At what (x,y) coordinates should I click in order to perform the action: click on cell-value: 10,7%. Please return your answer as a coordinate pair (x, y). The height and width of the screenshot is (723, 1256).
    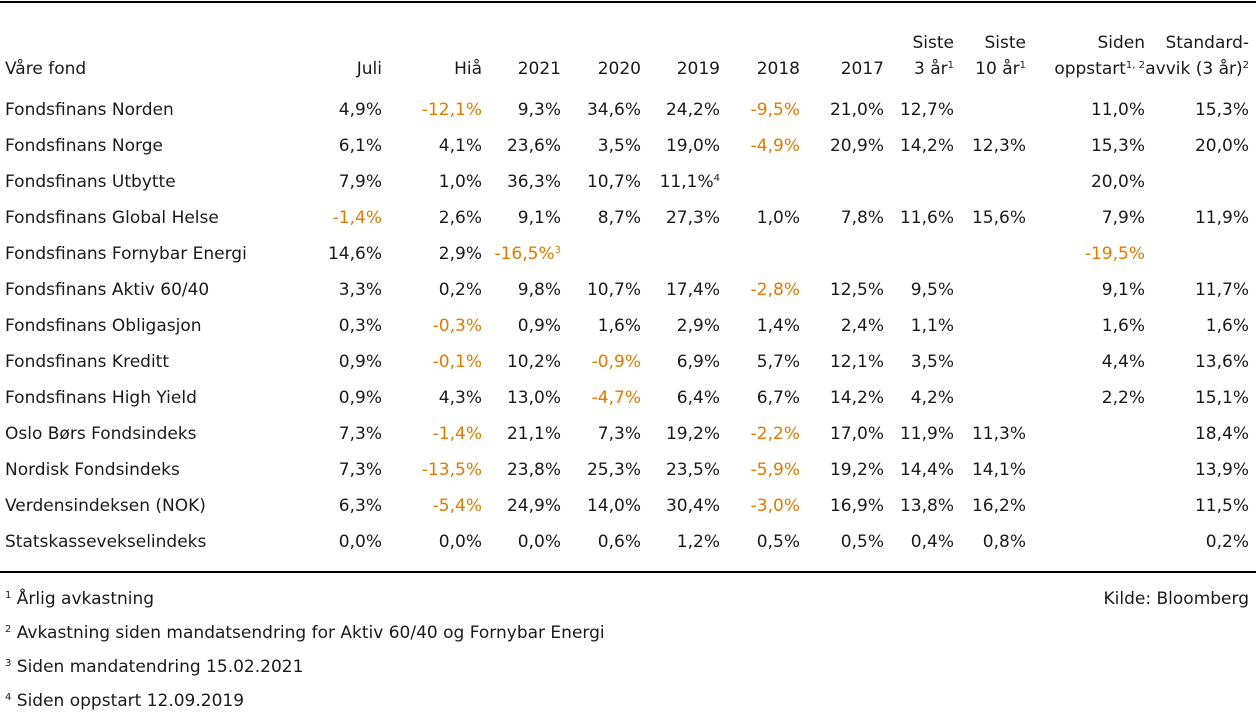
    Looking at the image, I should click on (613, 290).